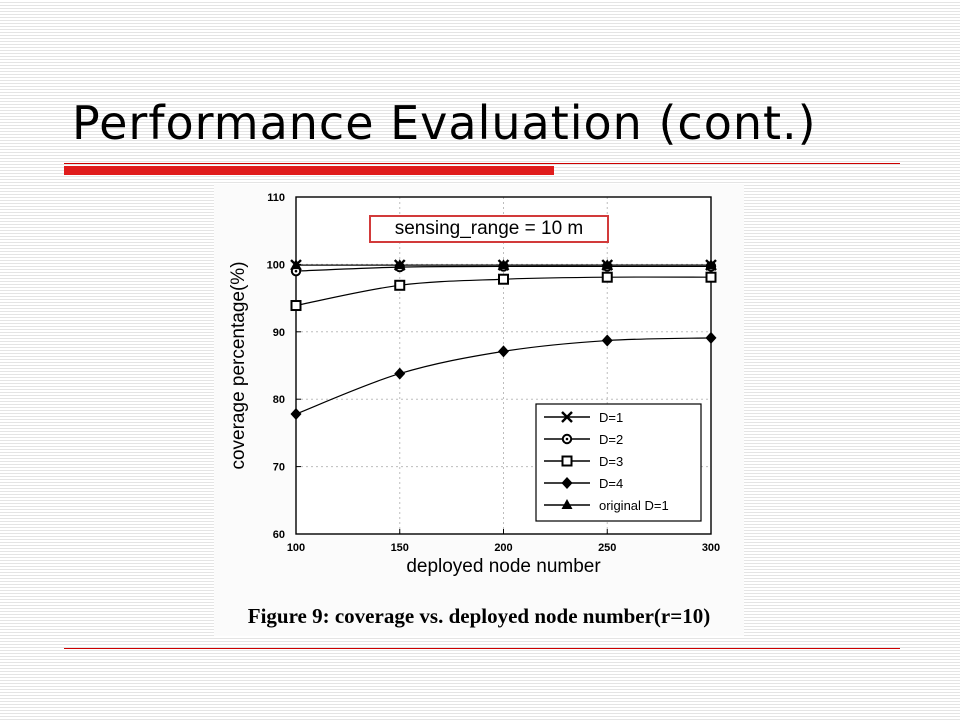 The width and height of the screenshot is (960, 720). Describe the element at coordinates (503, 548) in the screenshot. I see `x-tick-label-2: 200` at that location.